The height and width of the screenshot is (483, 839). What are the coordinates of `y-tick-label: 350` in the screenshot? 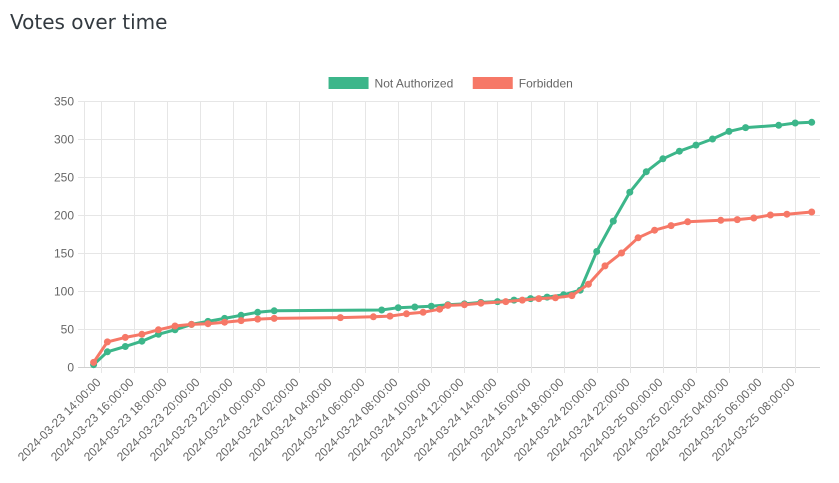 It's located at (64, 102).